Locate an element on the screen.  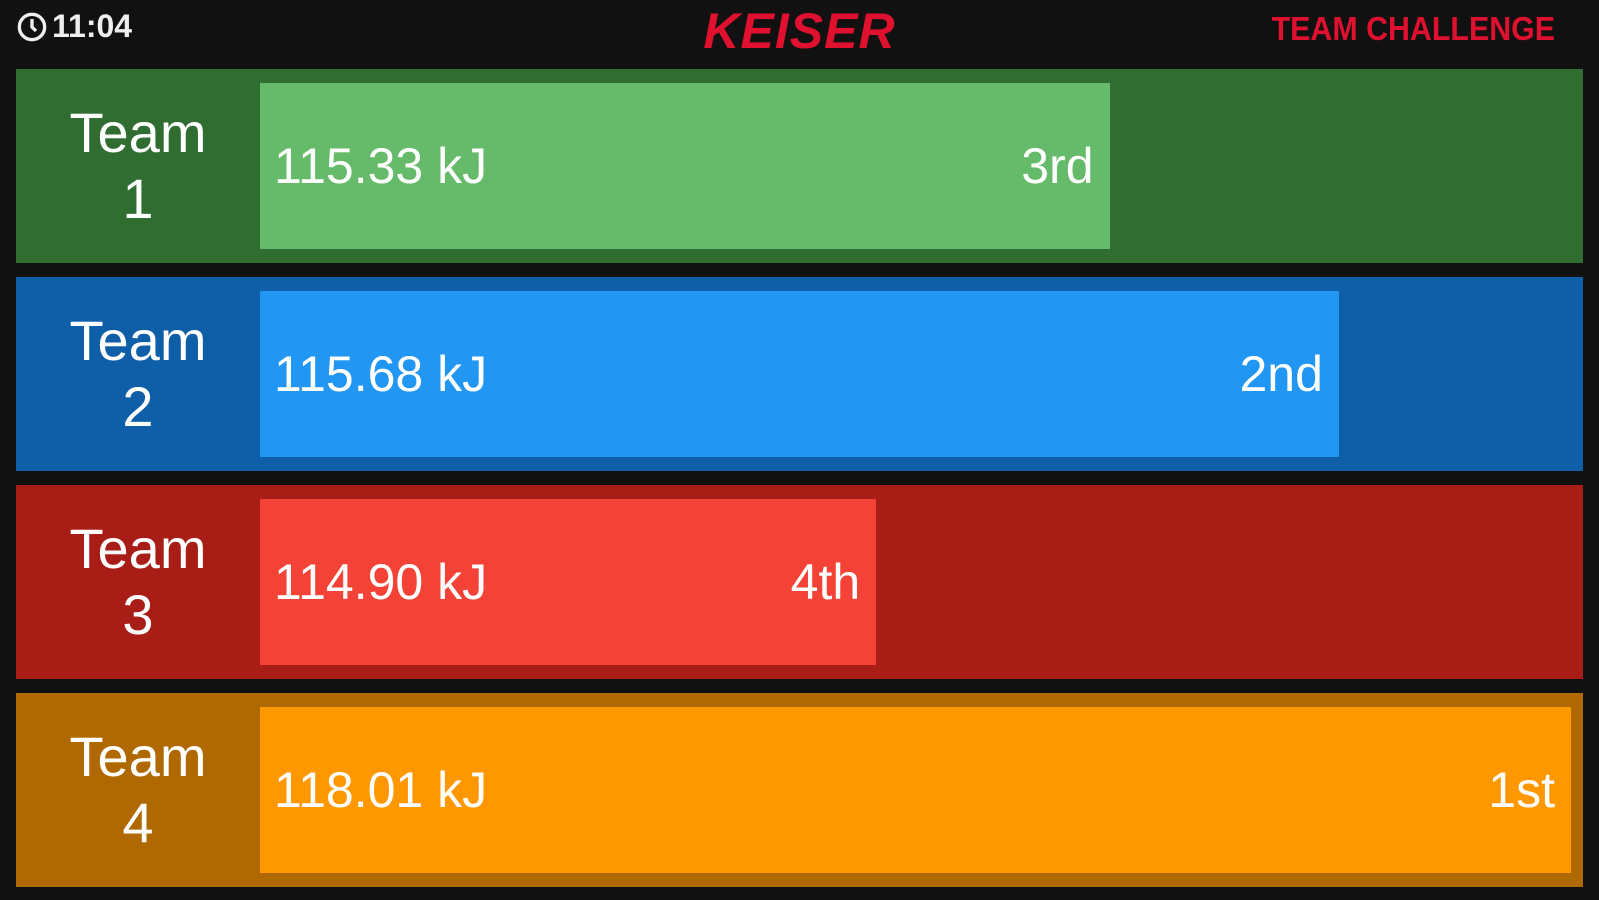
energy-value: 115.68 kJ is located at coordinates (381, 374).